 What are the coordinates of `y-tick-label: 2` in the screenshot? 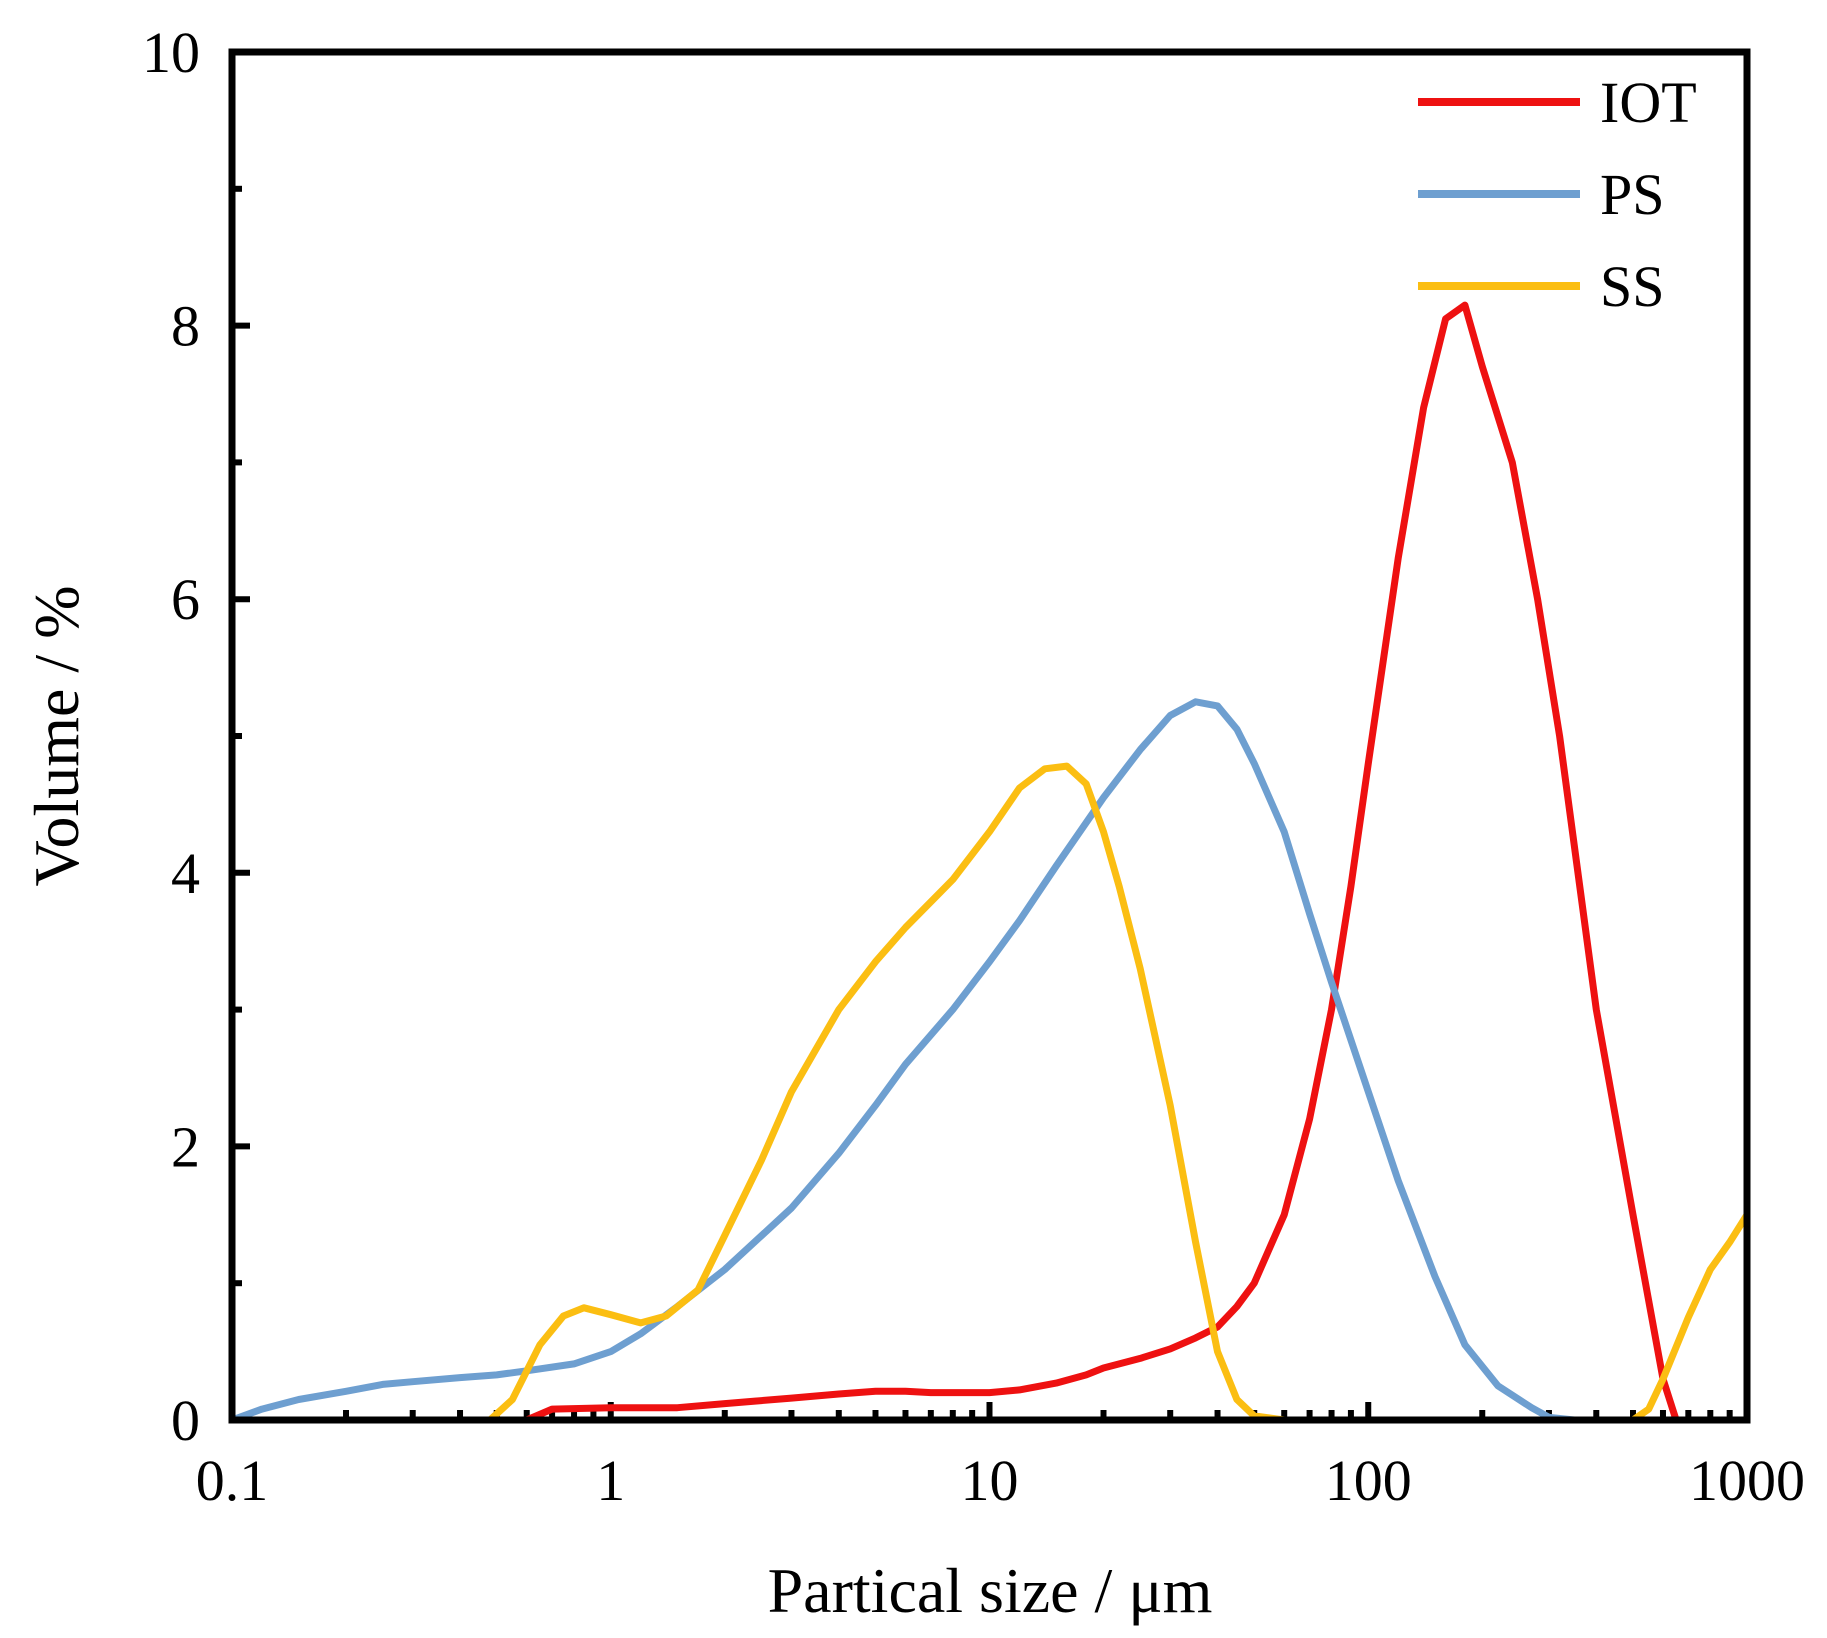 It's located at (185, 1146).